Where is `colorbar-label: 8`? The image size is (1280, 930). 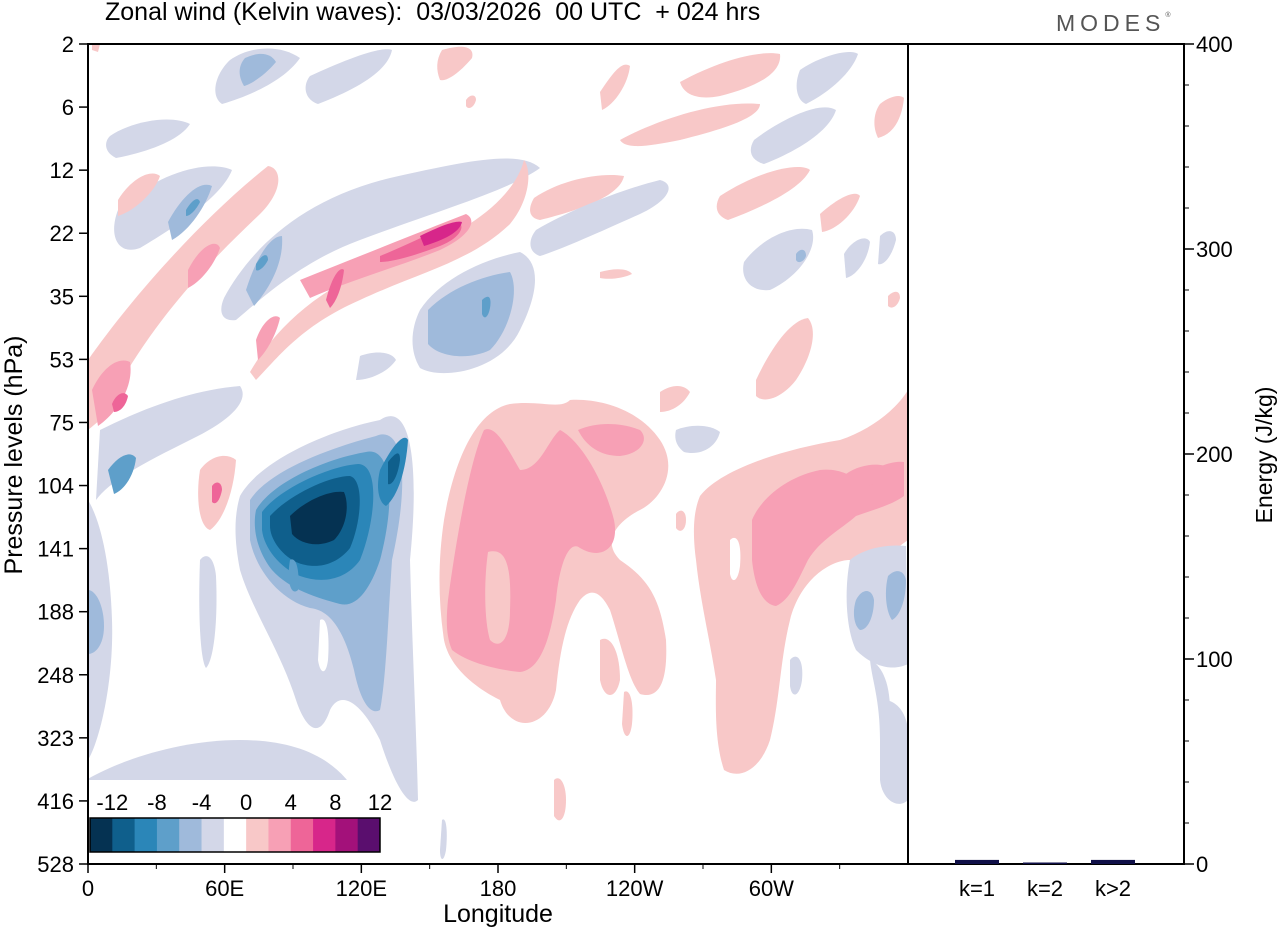 colorbar-label: 8 is located at coordinates (335, 802).